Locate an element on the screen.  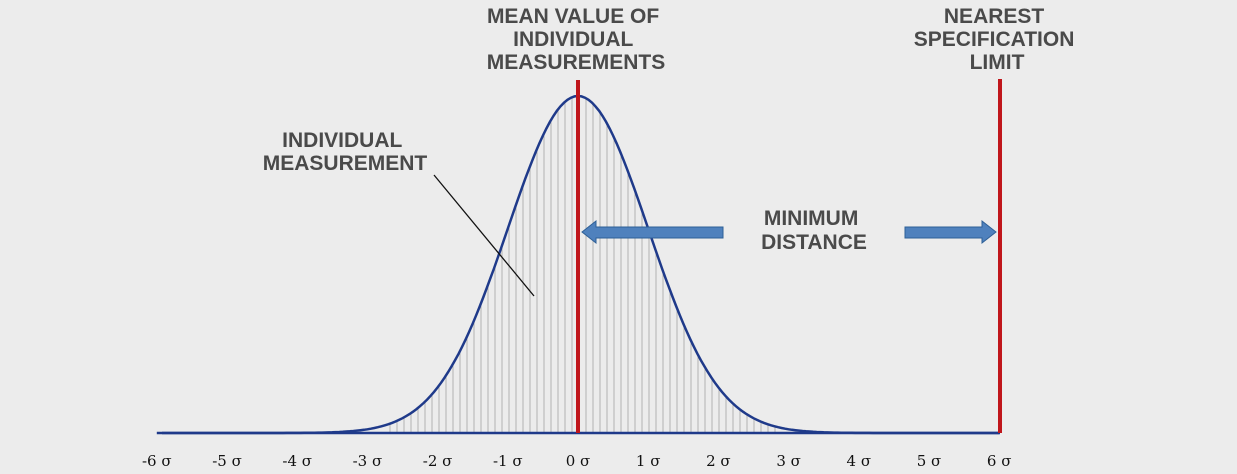
spec-label-line-1: NEAREST is located at coordinates (994, 16).